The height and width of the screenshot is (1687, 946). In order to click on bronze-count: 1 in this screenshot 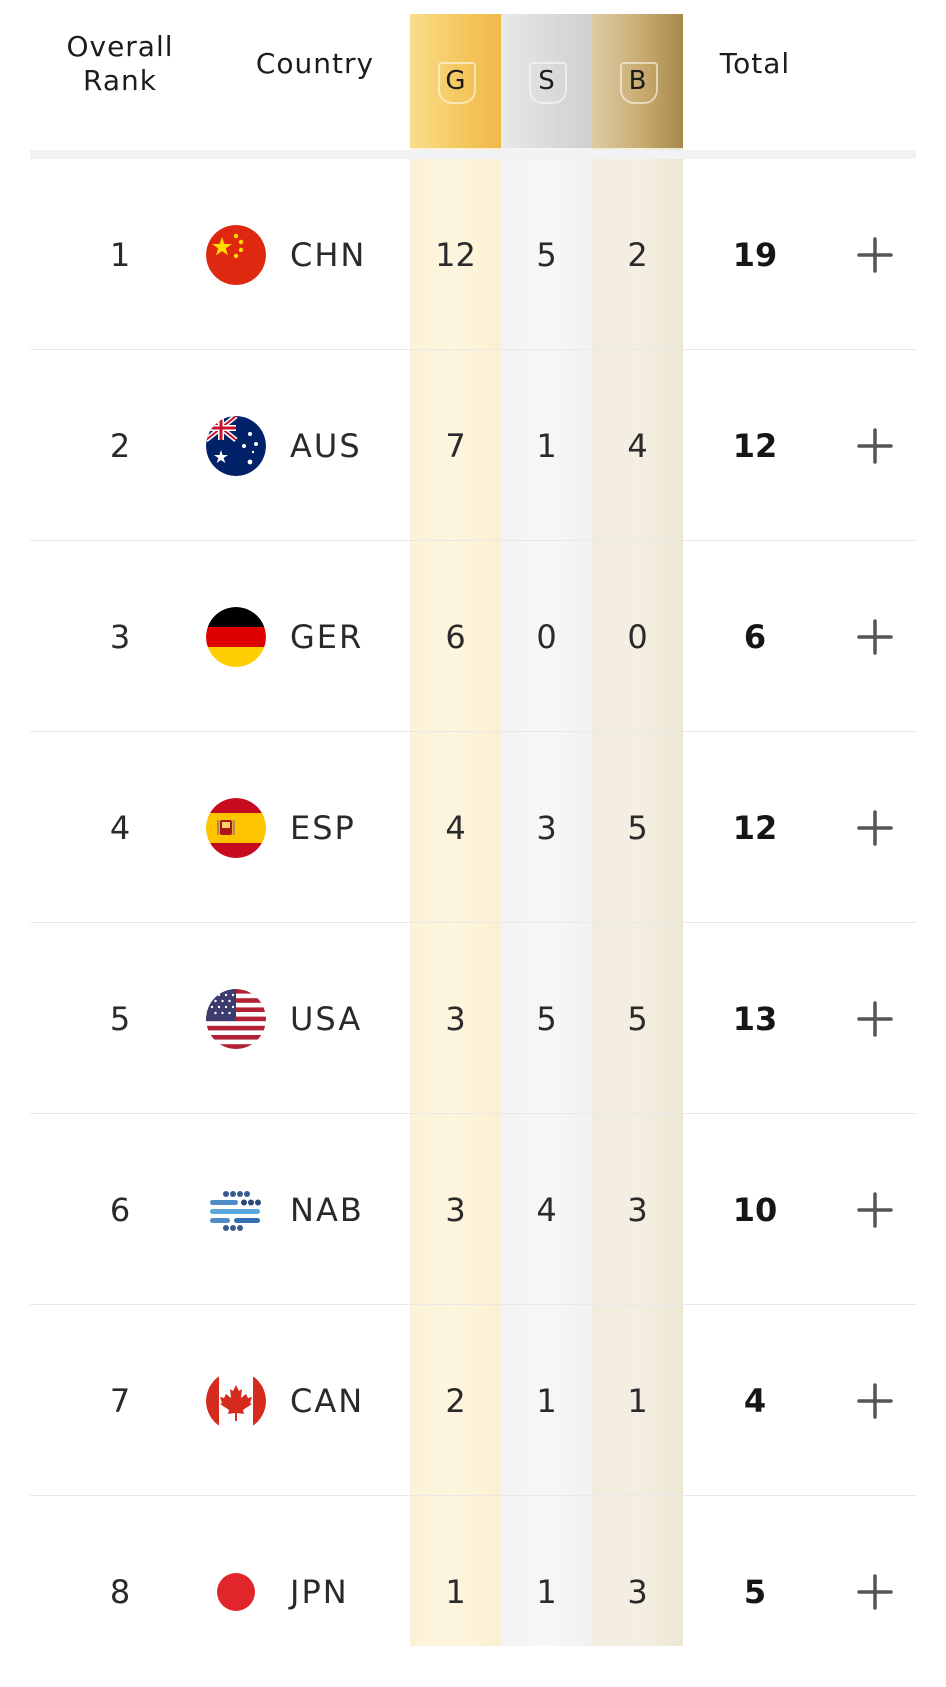, I will do `click(637, 1400)`.